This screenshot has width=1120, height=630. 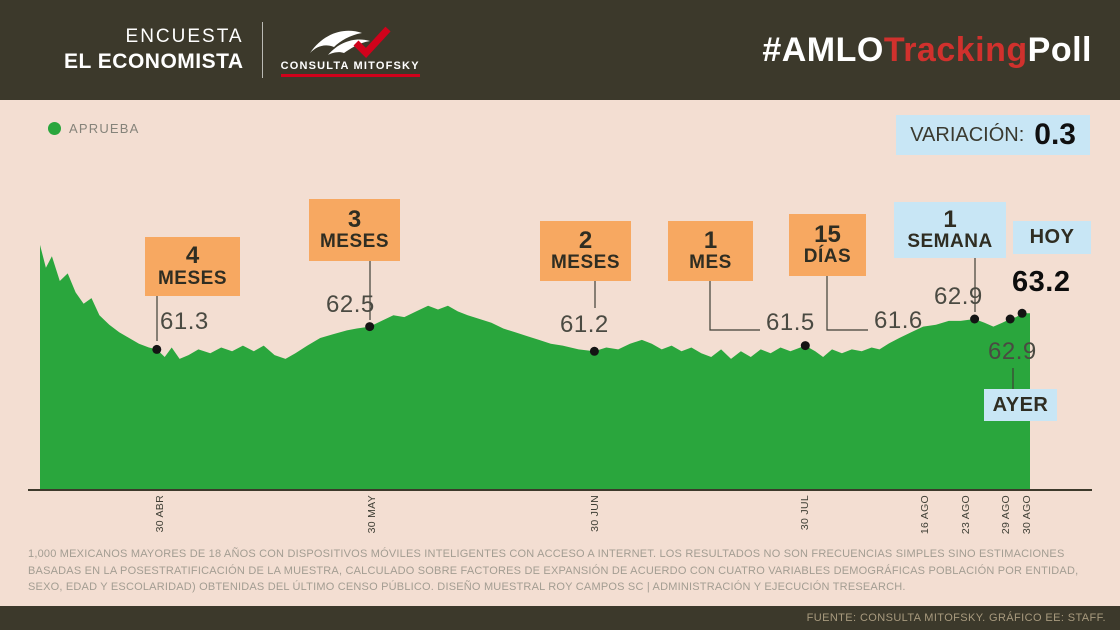 What do you see at coordinates (350, 68) in the screenshot?
I see `logo-text: CONSULTA MITOFSKY` at bounding box center [350, 68].